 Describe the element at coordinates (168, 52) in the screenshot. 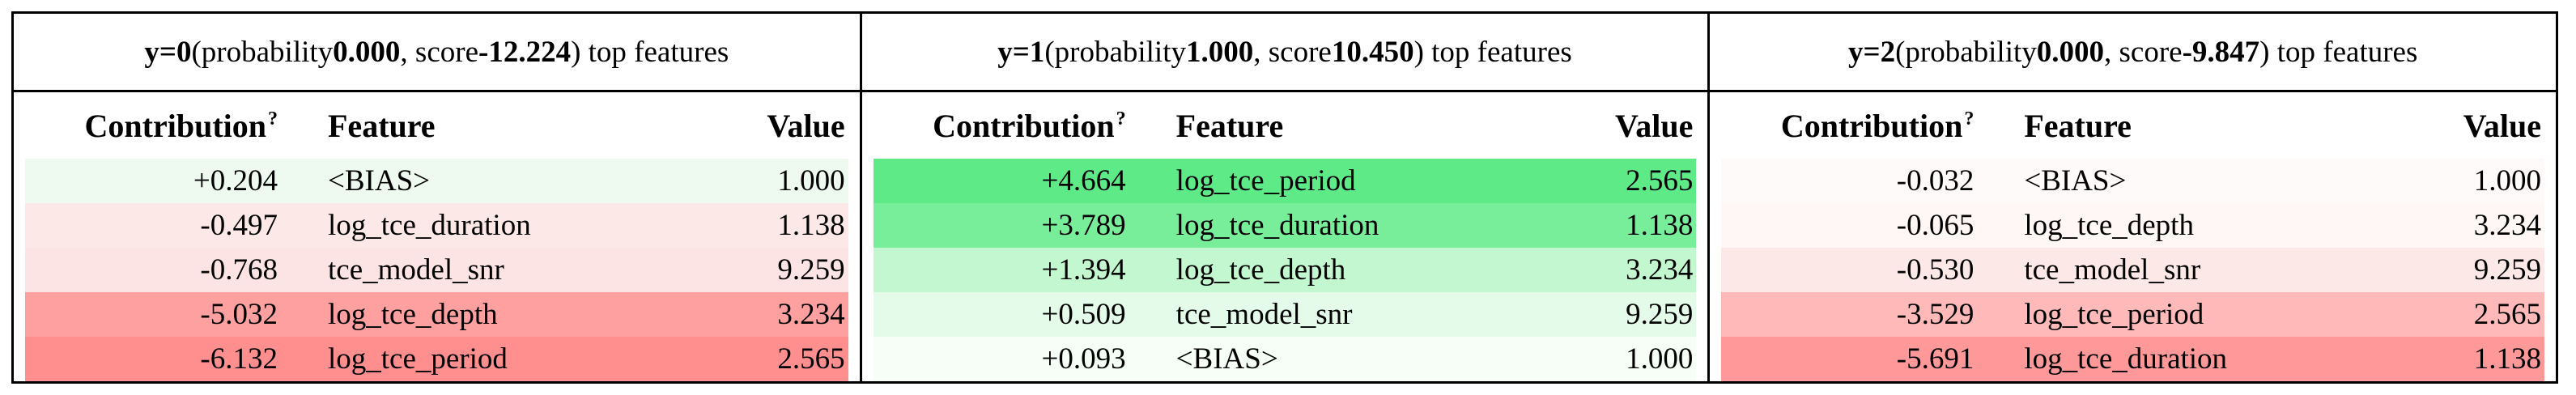

I see `class-label: y=0` at that location.